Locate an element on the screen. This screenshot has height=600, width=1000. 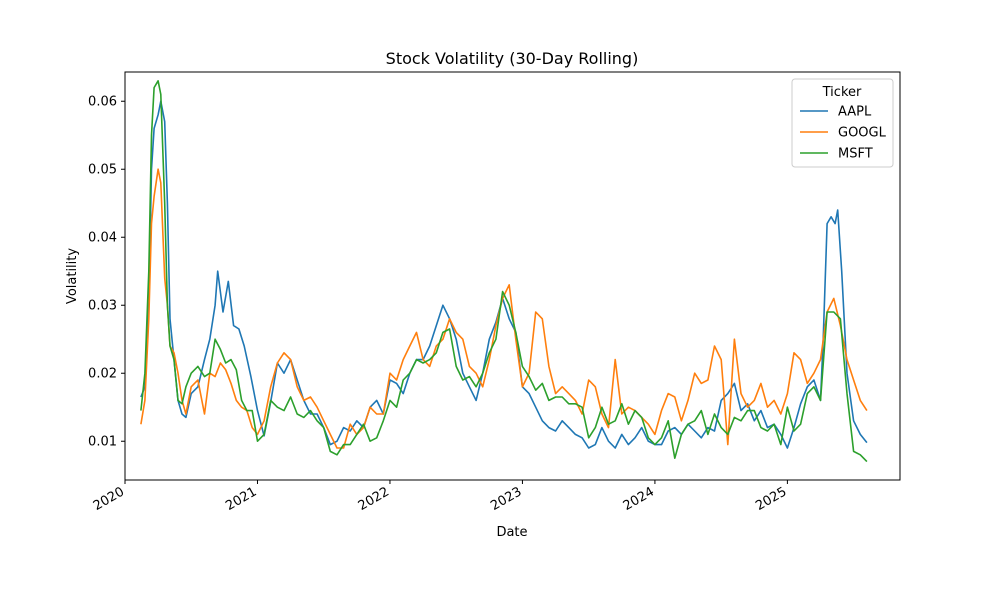
y-tick-label: 0.03 is located at coordinates (102, 306).